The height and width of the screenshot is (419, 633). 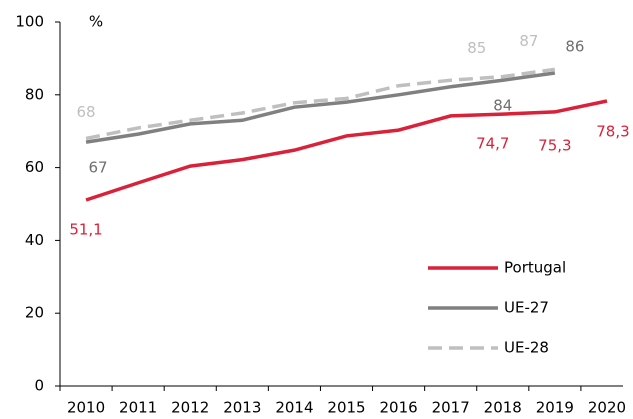 What do you see at coordinates (85, 229) in the screenshot?
I see `data-label: 51,1` at bounding box center [85, 229].